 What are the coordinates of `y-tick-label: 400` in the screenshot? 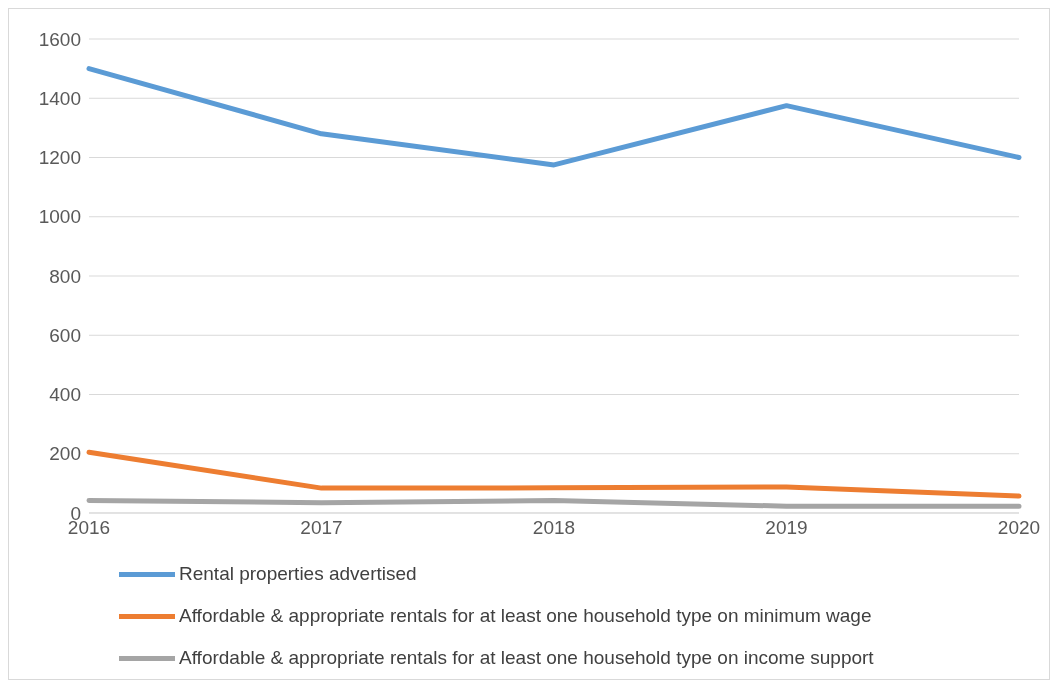 It's located at (65, 395).